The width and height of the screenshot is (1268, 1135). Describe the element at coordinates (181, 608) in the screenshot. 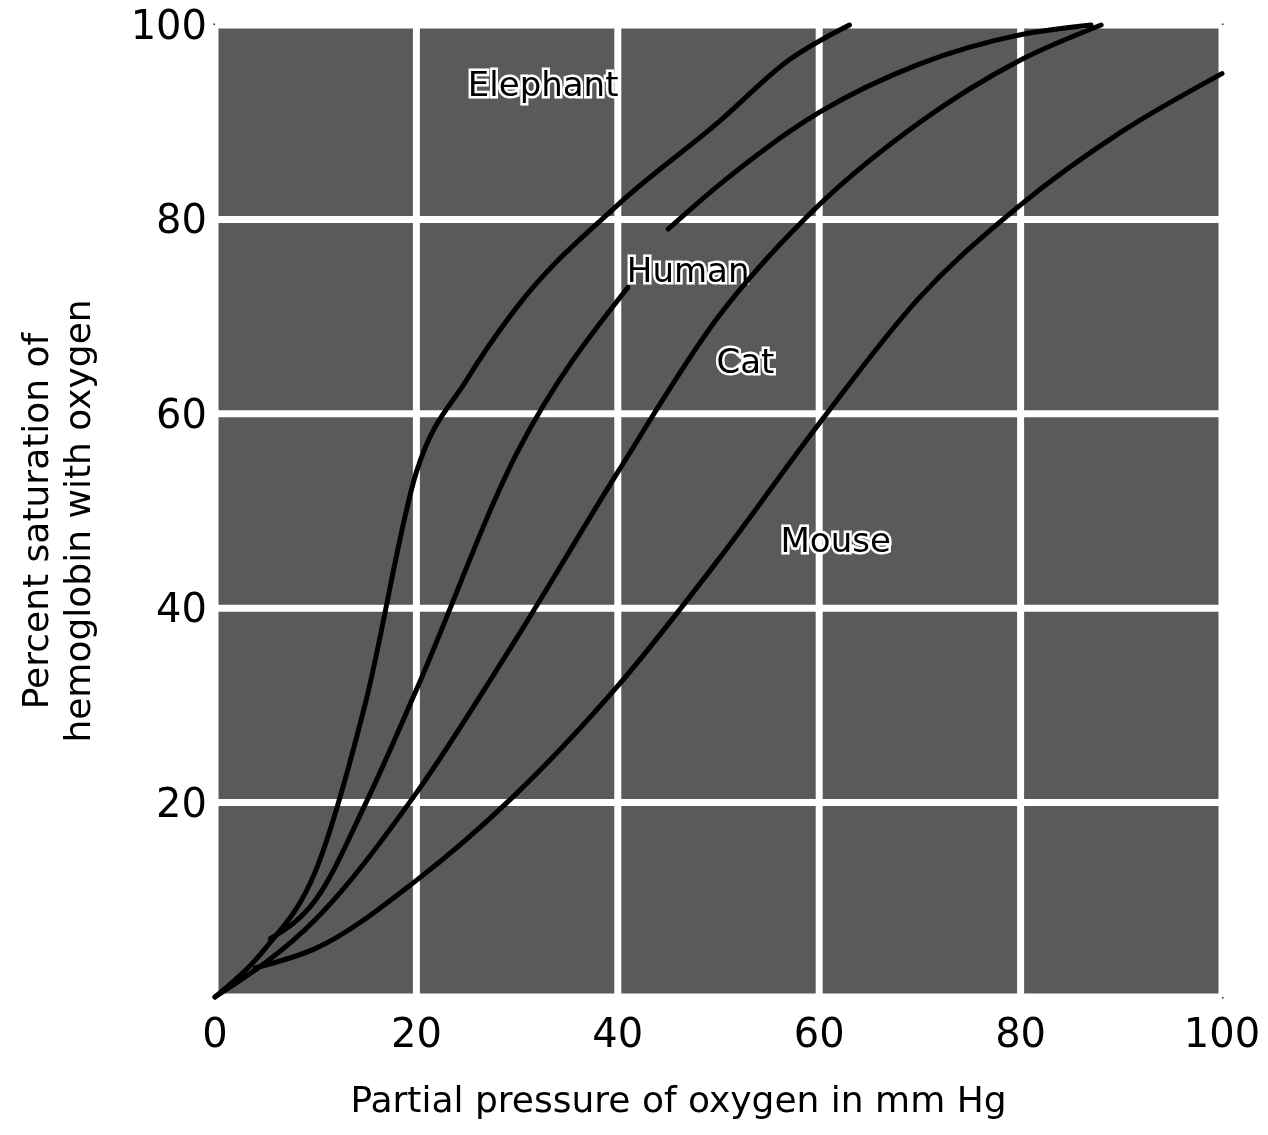

I see `y-tick-label: 40` at that location.